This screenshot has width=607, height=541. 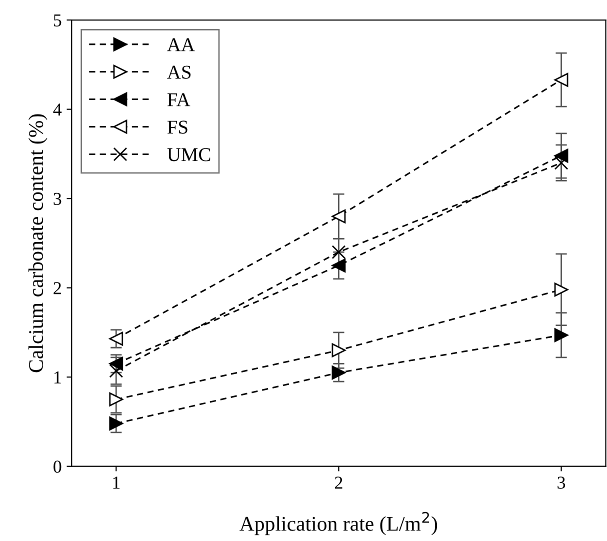 I want to click on y-tick-label: 5, so click(x=58, y=20).